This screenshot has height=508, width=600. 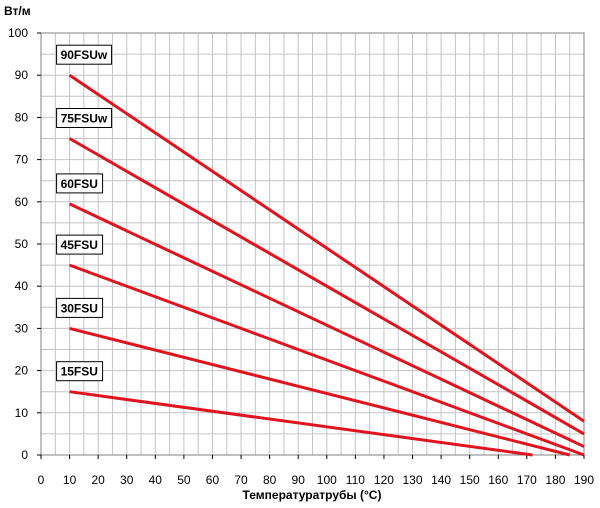 What do you see at coordinates (312, 495) in the screenshot?
I see `x-axis-title: Температуратрубы (°C)` at bounding box center [312, 495].